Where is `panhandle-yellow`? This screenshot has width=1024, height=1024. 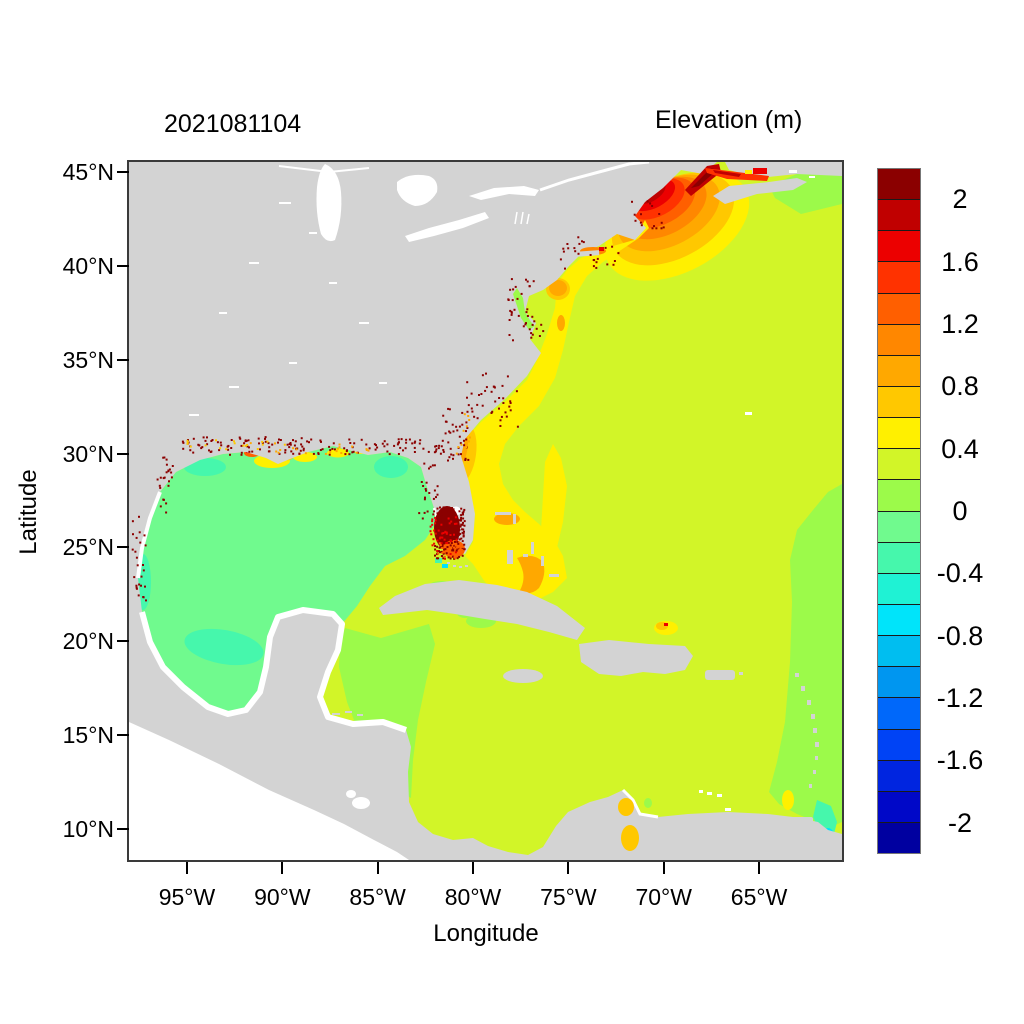 panhandle-yellow is located at coordinates (338, 453).